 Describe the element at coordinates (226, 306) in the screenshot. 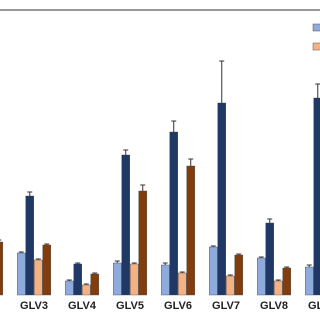

I see `x-tick-label: GLV7` at that location.